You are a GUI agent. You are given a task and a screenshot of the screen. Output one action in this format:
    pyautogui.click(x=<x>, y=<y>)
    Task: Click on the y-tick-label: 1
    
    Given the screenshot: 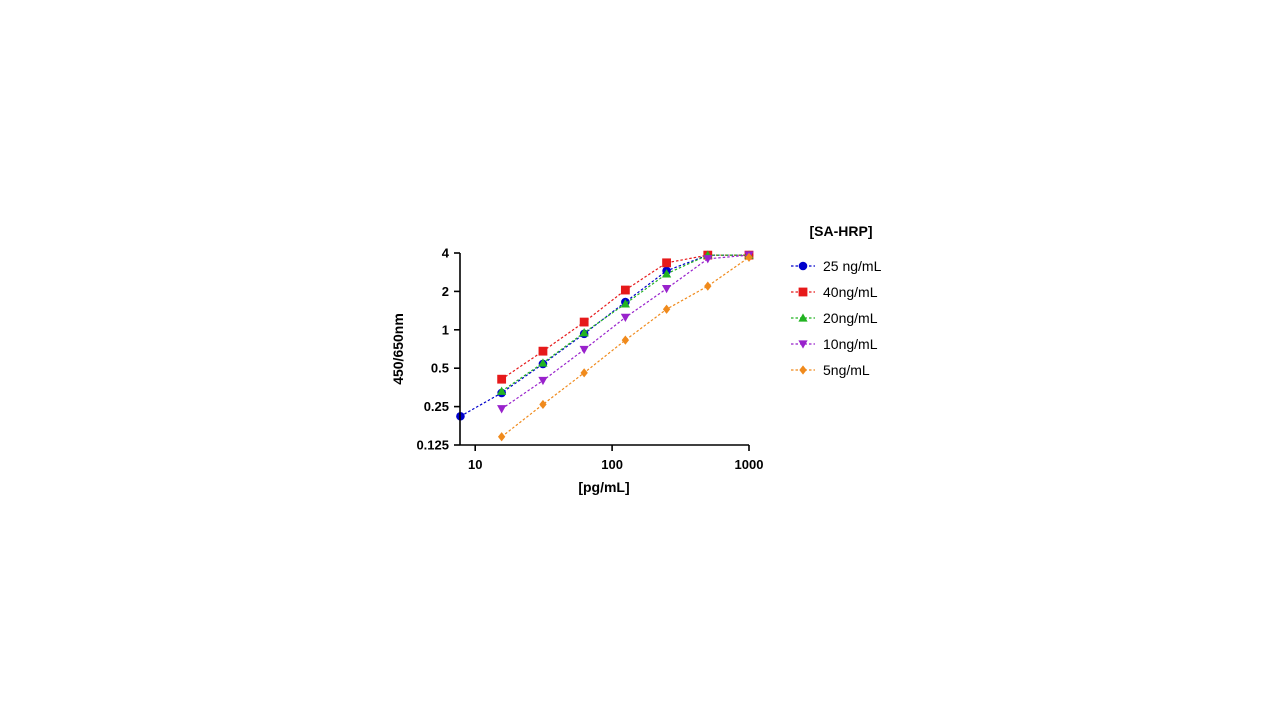 What is the action you would take?
    pyautogui.click(x=445, y=329)
    